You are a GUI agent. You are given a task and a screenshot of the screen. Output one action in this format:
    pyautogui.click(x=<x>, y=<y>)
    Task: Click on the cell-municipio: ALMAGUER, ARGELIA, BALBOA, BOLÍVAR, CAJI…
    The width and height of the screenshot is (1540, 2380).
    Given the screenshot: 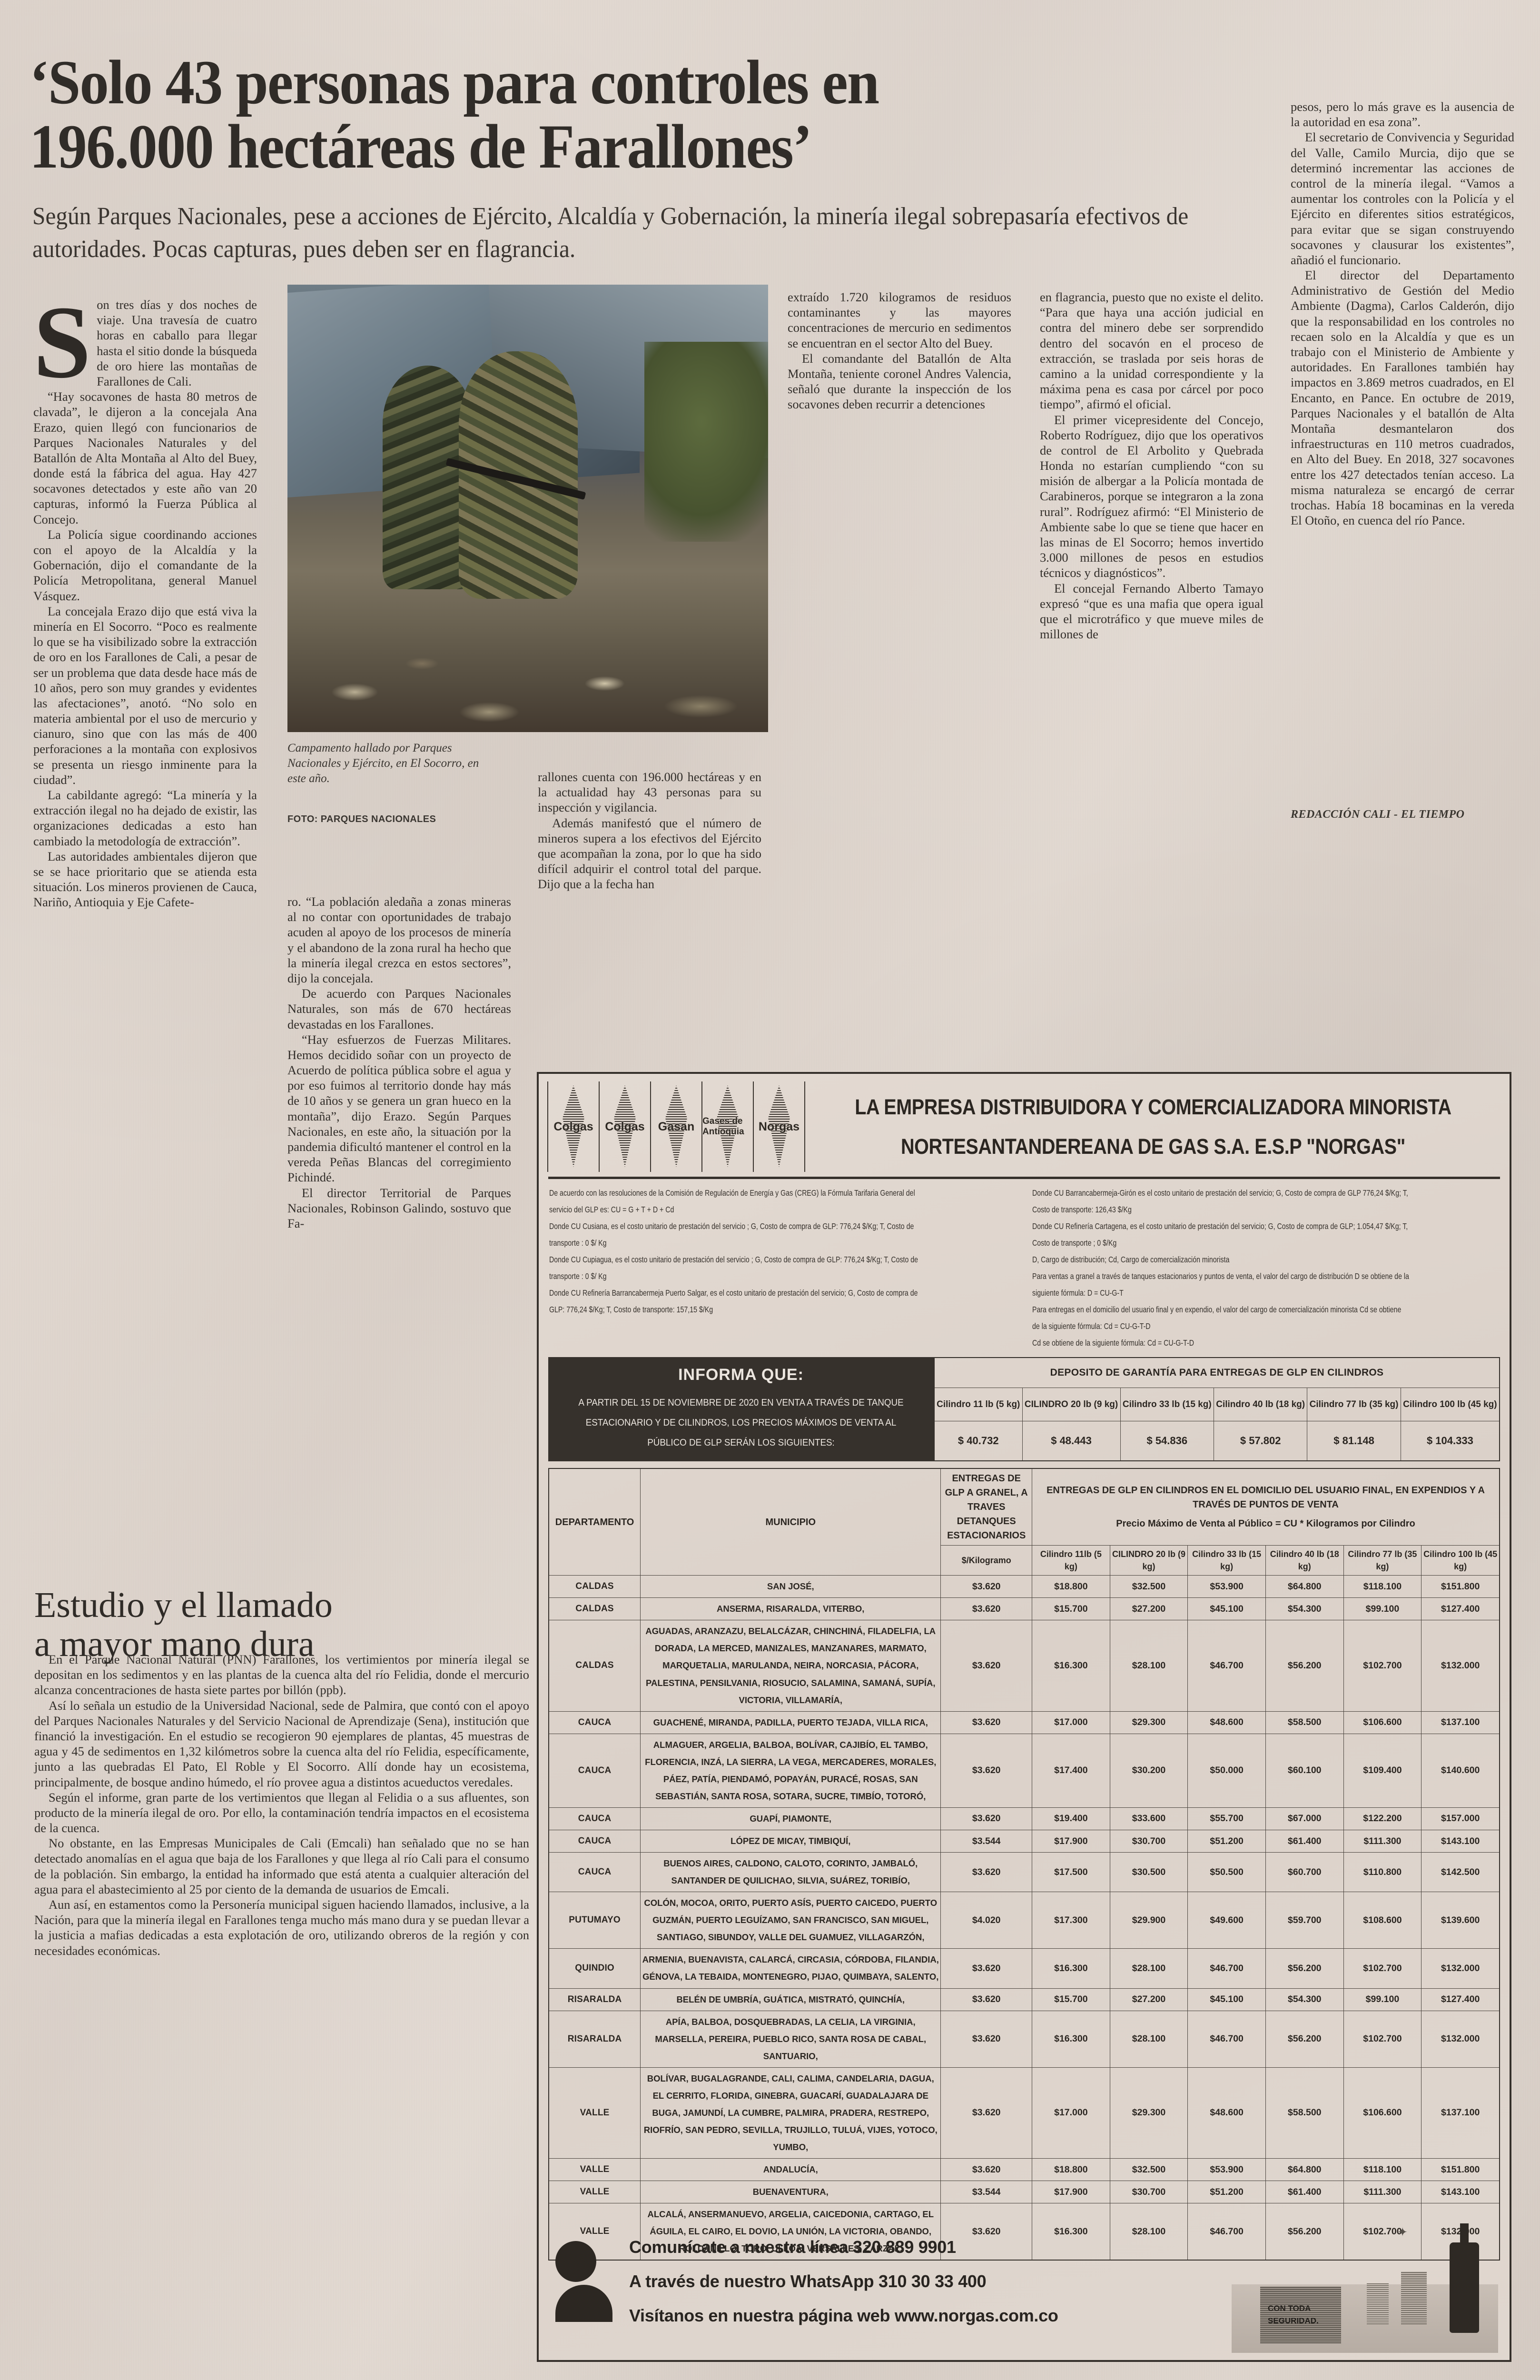 What is the action you would take?
    pyautogui.click(x=790, y=1770)
    